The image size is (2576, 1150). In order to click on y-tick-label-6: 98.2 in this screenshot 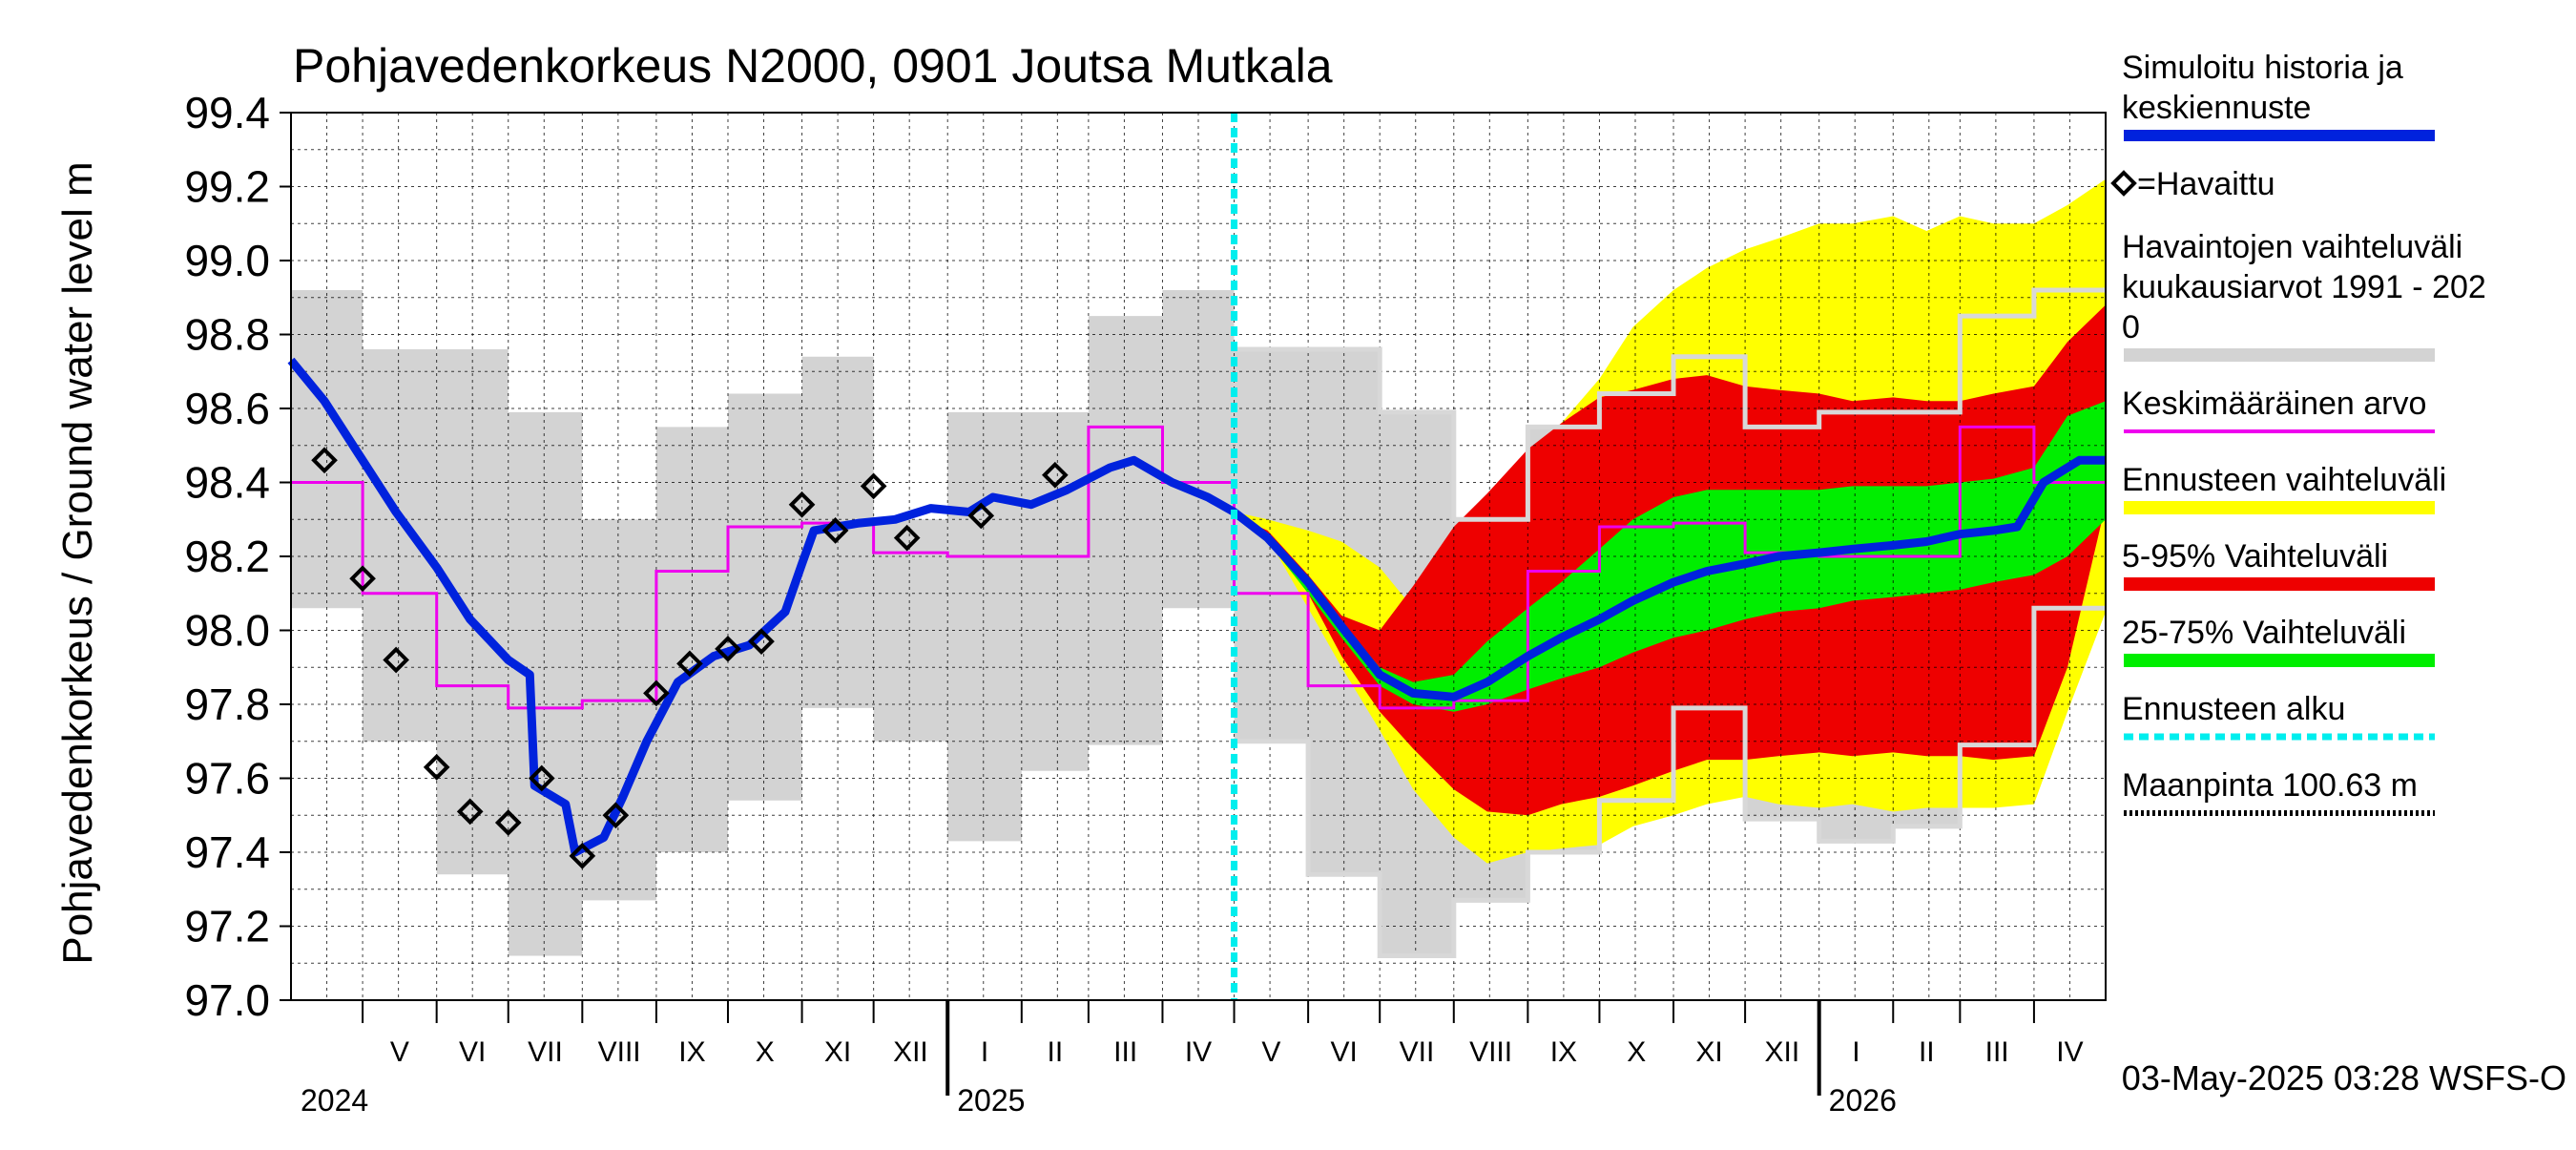, I will do `click(227, 556)`.